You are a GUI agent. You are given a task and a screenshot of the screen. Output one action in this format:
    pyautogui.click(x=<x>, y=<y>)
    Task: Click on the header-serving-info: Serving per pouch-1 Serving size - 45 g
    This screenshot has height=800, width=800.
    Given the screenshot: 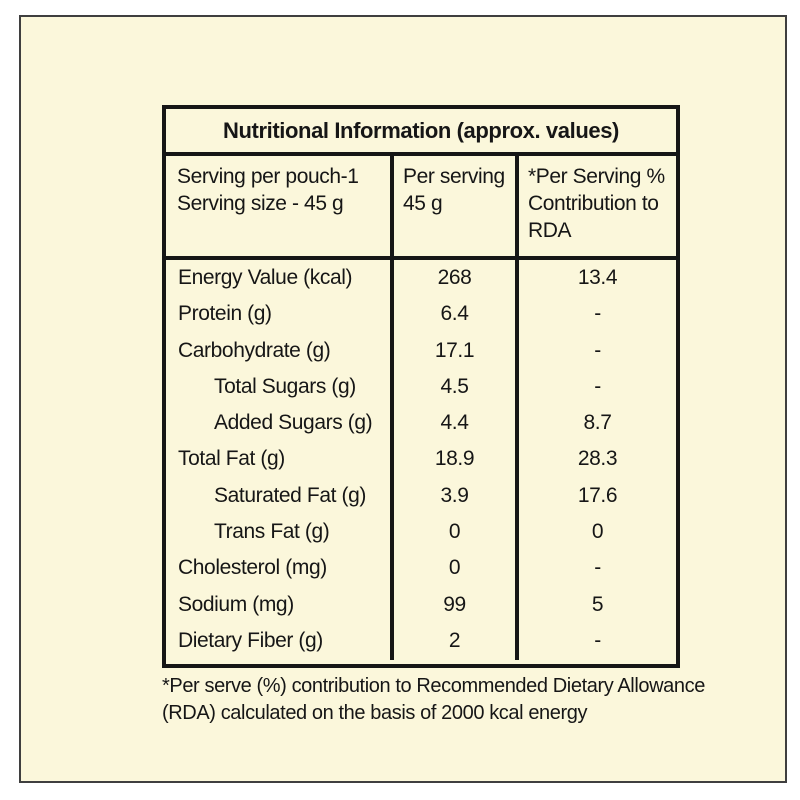 What is the action you would take?
    pyautogui.click(x=278, y=208)
    